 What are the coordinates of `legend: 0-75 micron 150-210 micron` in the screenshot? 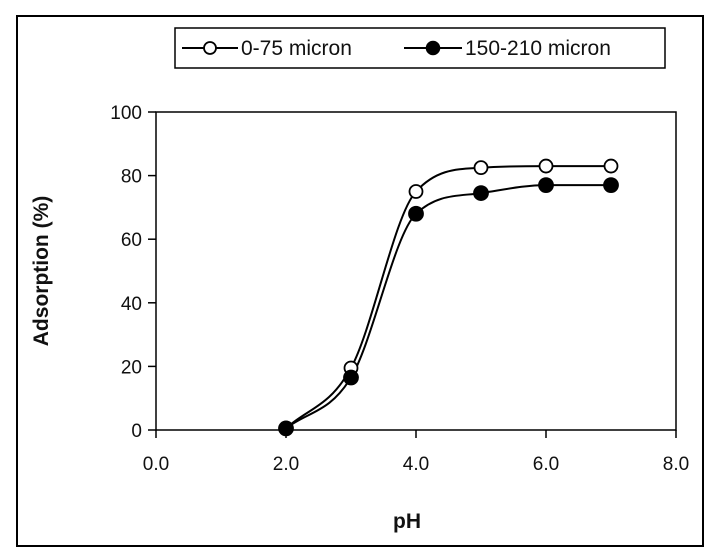 It's located at (420, 48).